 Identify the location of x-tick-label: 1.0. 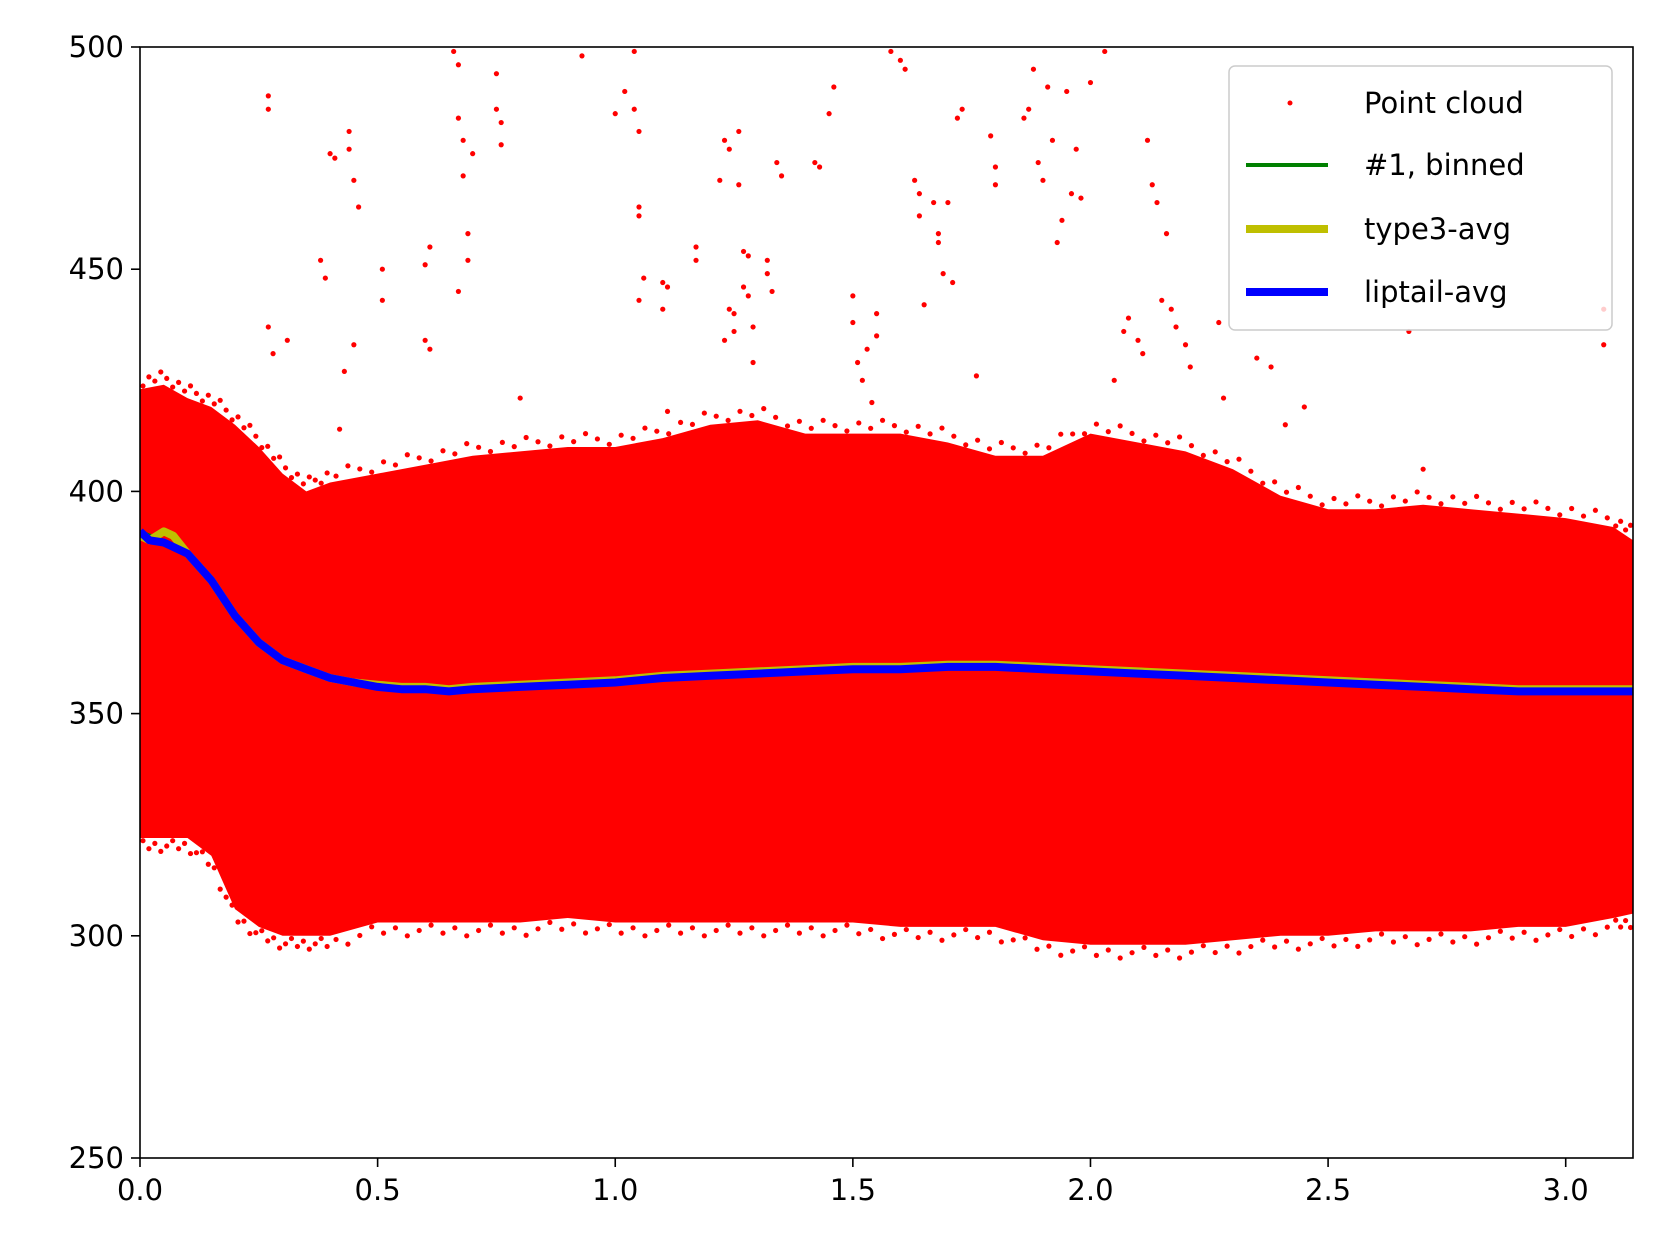
(615, 1190).